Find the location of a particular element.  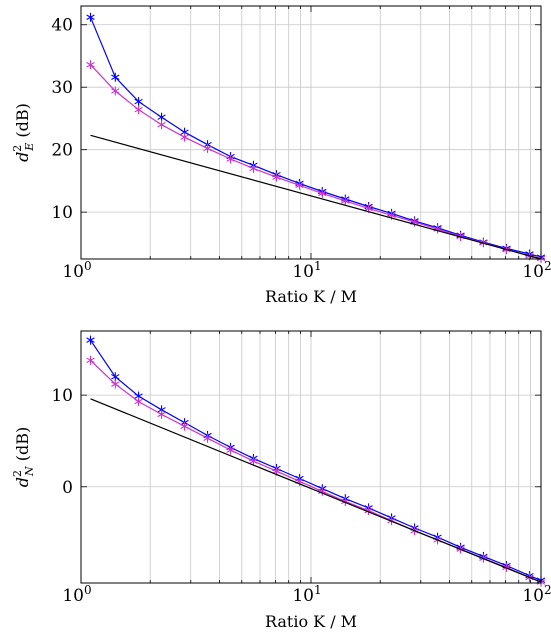

y-axis-label: d2N (dB) is located at coordinates (23, 457).